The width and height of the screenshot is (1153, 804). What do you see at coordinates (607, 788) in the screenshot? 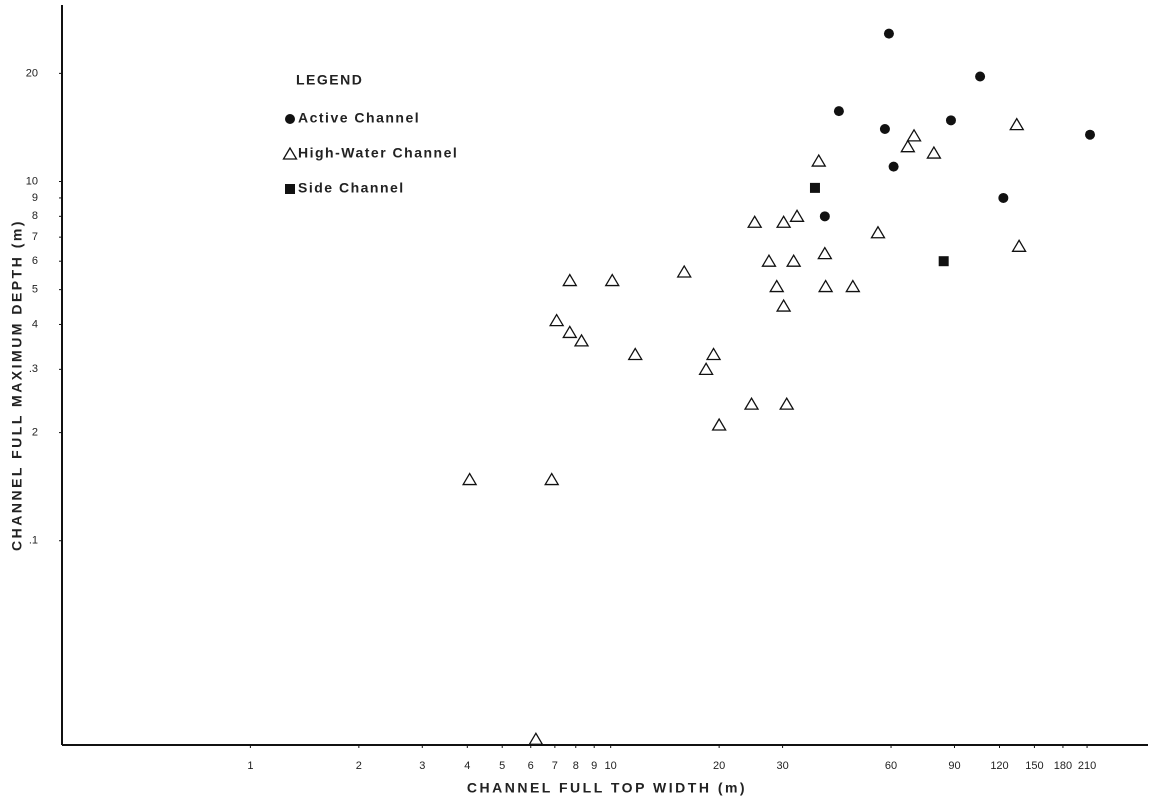
I see `x-axis-title: CHANNEL FULL TOP WIDTH (m)` at bounding box center [607, 788].